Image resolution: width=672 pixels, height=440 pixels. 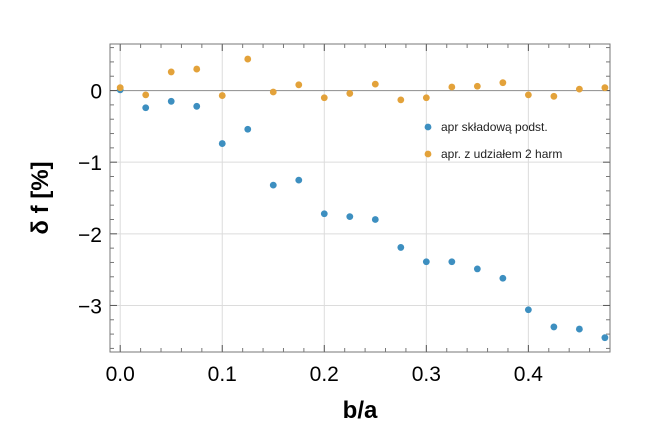 I want to click on legend-label: apr. z udziałem 2 harm, so click(x=501, y=154).